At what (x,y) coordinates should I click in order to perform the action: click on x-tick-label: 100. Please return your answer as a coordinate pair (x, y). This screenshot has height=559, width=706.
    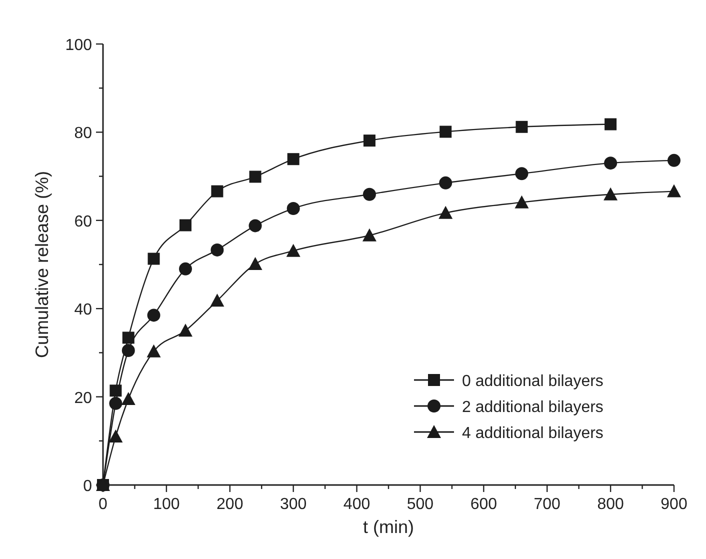
    Looking at the image, I should click on (166, 504).